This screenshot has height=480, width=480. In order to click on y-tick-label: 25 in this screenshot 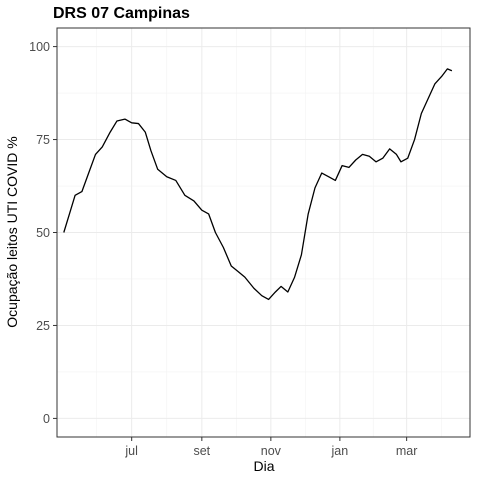, I will do `click(43, 326)`.